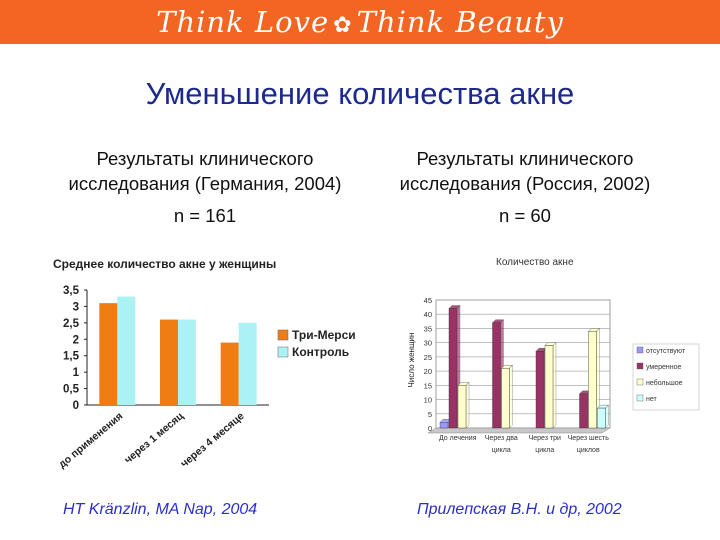  I want to click on chart1-category-label: до применения, so click(90, 440).